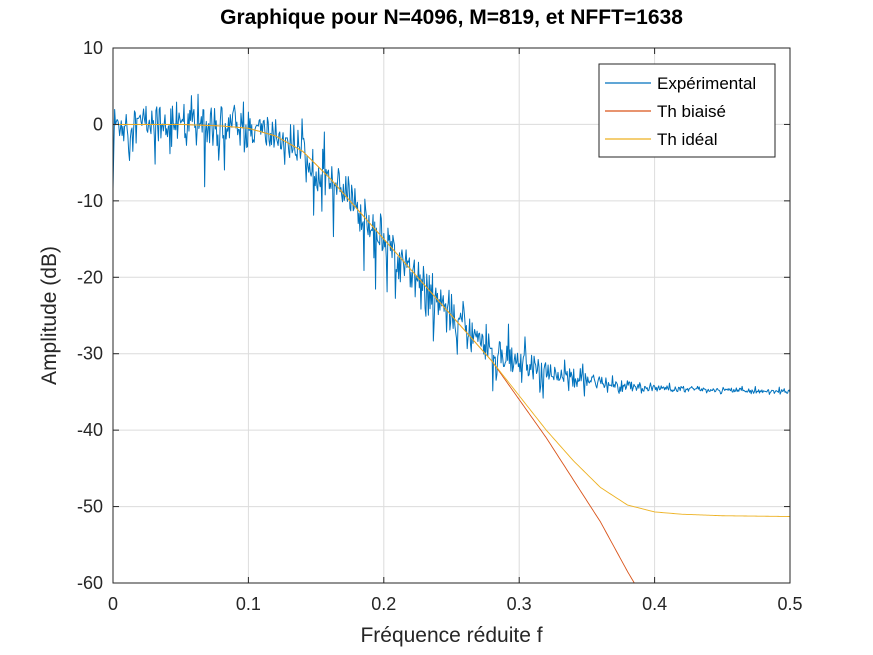 The width and height of the screenshot is (873, 655). What do you see at coordinates (451, 635) in the screenshot?
I see `x-axis-label: Fréquence réduite f` at bounding box center [451, 635].